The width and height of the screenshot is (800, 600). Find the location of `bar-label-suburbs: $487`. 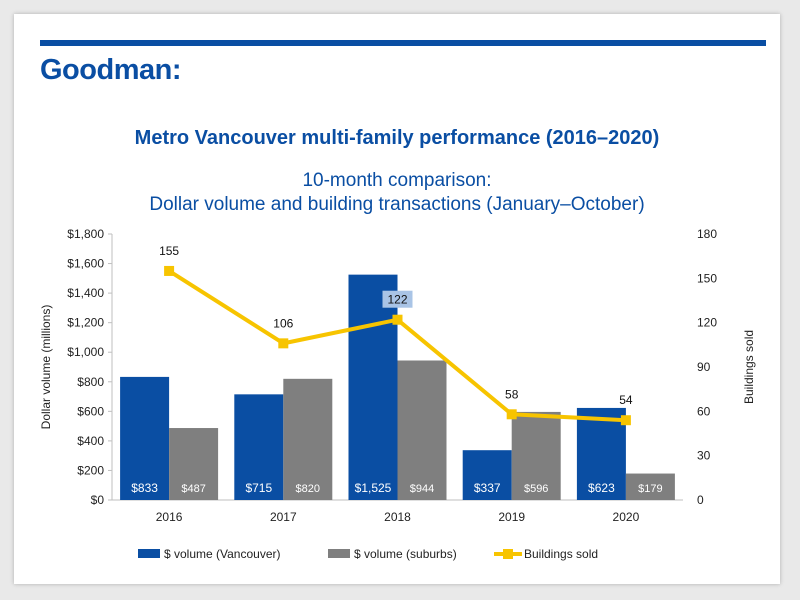

bar-label-suburbs: $487 is located at coordinates (193, 489).